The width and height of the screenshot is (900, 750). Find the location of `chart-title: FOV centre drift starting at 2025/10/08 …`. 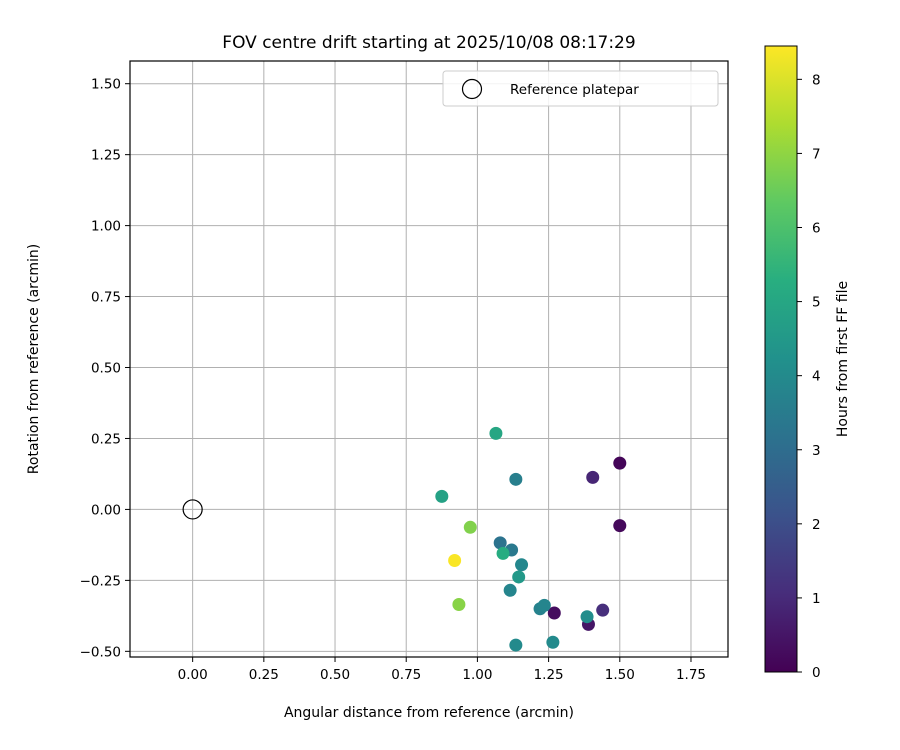

chart-title: FOV centre drift starting at 2025/10/08 … is located at coordinates (428, 43).